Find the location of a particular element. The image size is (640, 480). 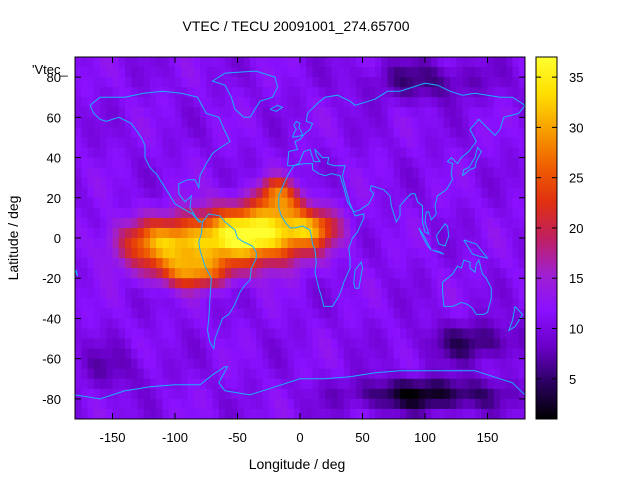

y-tick-label: -20 is located at coordinates (51, 278).